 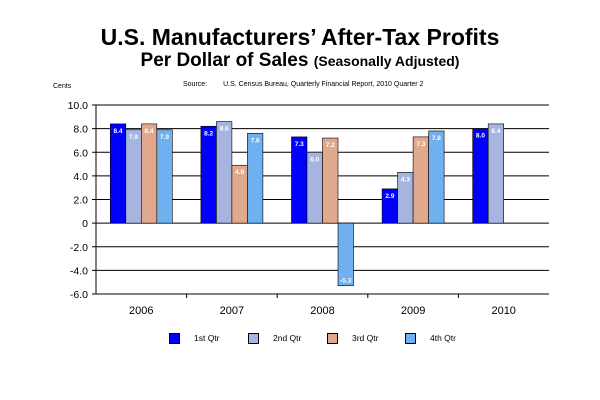 What do you see at coordinates (224, 60) in the screenshot?
I see `subtitle-main: Per Dollar of Sales` at bounding box center [224, 60].